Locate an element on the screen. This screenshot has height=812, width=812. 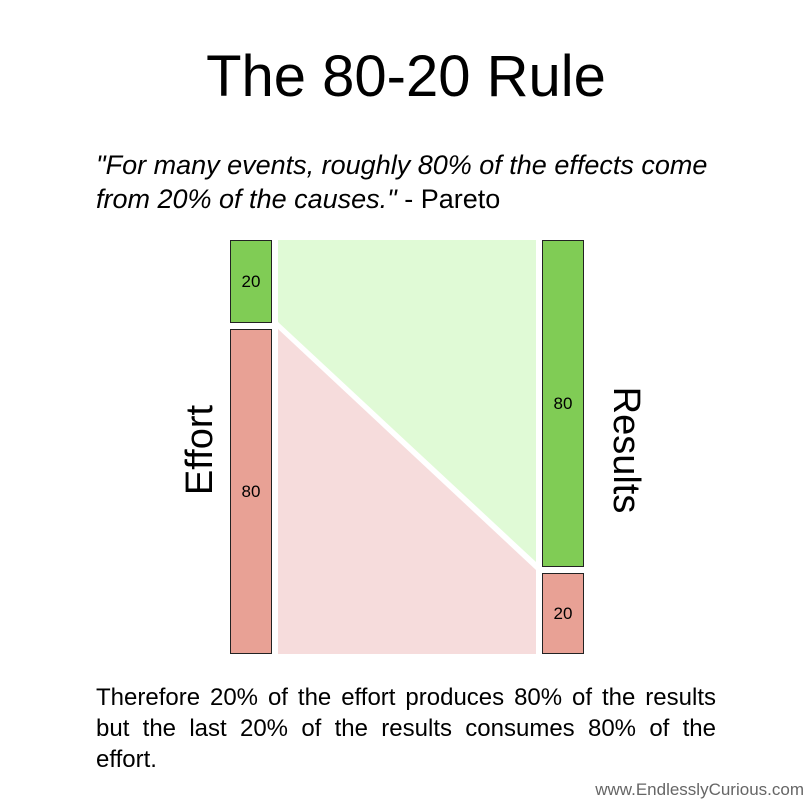
effort-bar-80: 80 is located at coordinates (251, 491).